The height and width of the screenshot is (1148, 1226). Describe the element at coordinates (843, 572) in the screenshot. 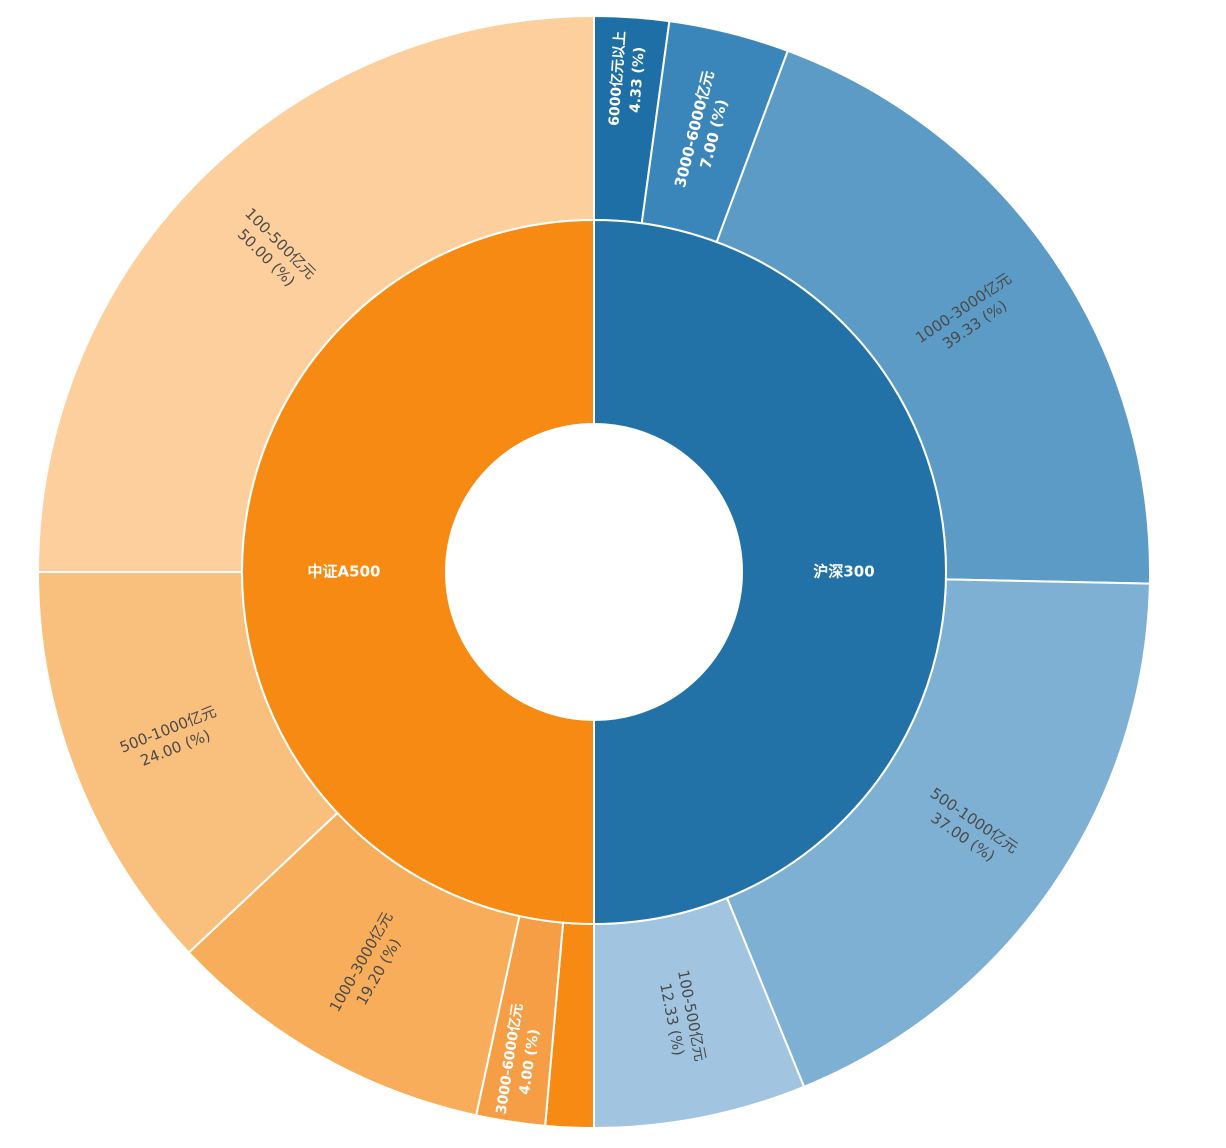

I see `inner-label-0: 沪深300` at that location.